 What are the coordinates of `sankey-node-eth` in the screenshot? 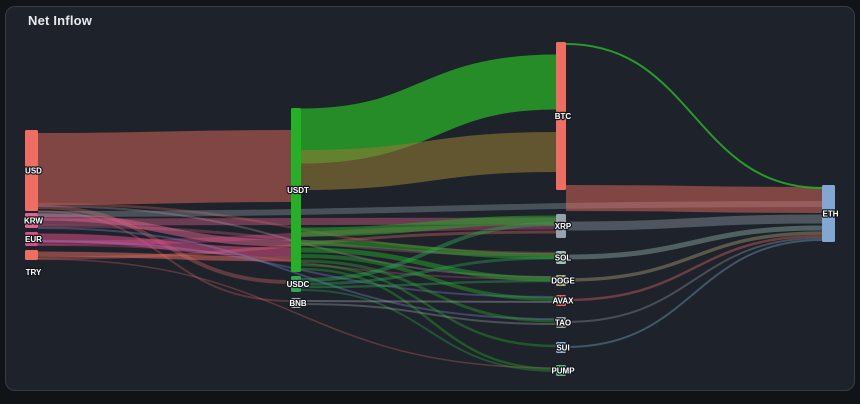 It's located at (828, 213).